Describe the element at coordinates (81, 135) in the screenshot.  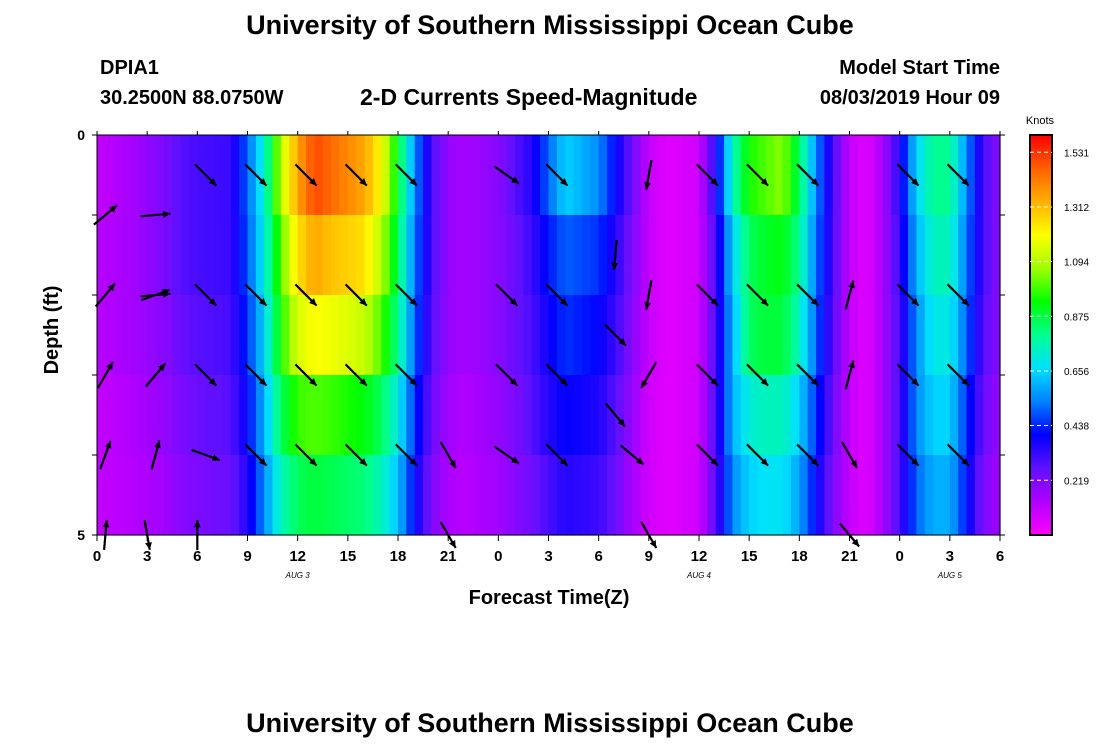
I see `y-tick-label: 0` at that location.